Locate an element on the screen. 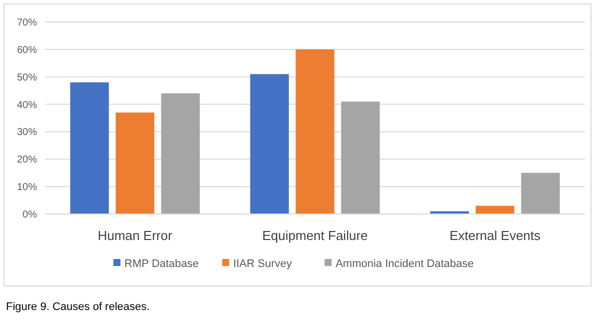  caption: Figure 9. Causes of releases. is located at coordinates (78, 307).